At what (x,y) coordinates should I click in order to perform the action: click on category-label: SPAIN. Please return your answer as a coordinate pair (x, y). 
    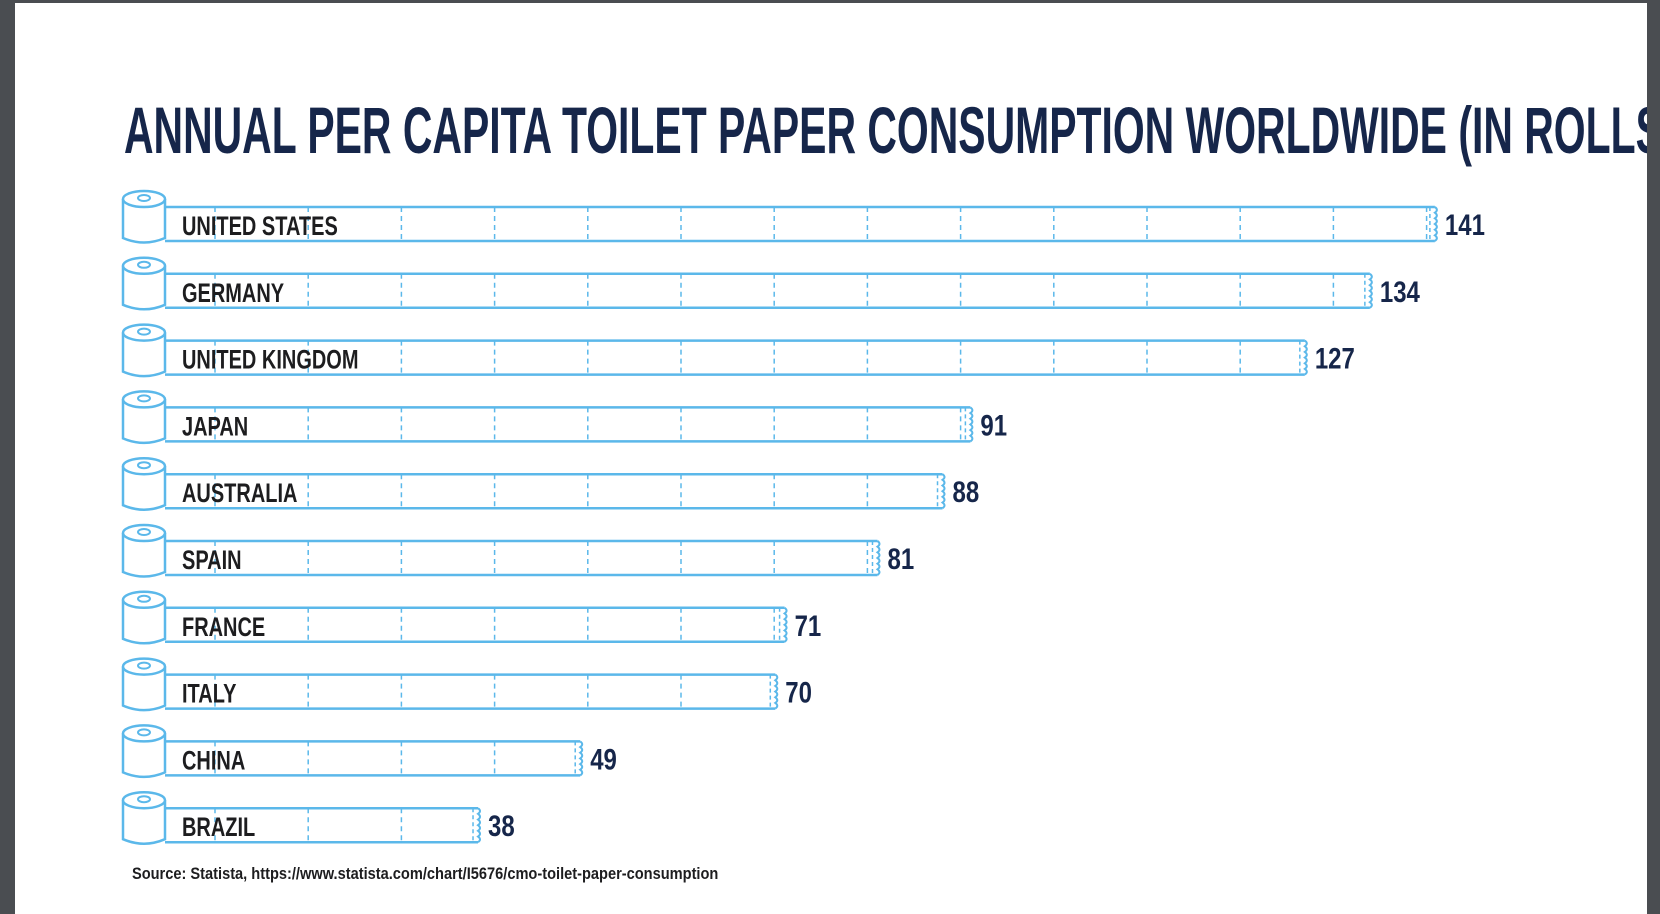
    Looking at the image, I should click on (212, 560).